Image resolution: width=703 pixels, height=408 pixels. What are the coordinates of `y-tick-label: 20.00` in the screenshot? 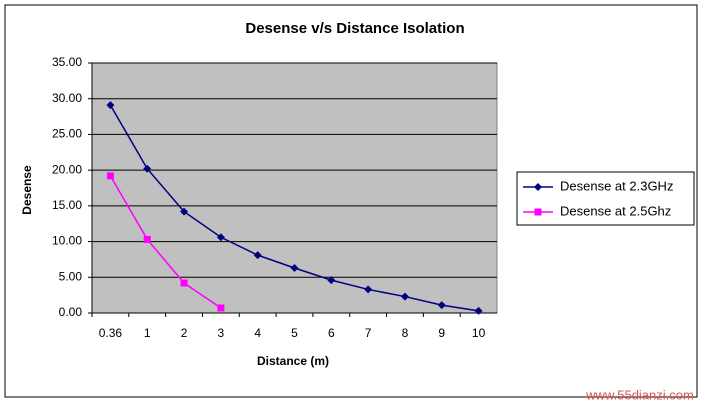 It's located at (67, 169).